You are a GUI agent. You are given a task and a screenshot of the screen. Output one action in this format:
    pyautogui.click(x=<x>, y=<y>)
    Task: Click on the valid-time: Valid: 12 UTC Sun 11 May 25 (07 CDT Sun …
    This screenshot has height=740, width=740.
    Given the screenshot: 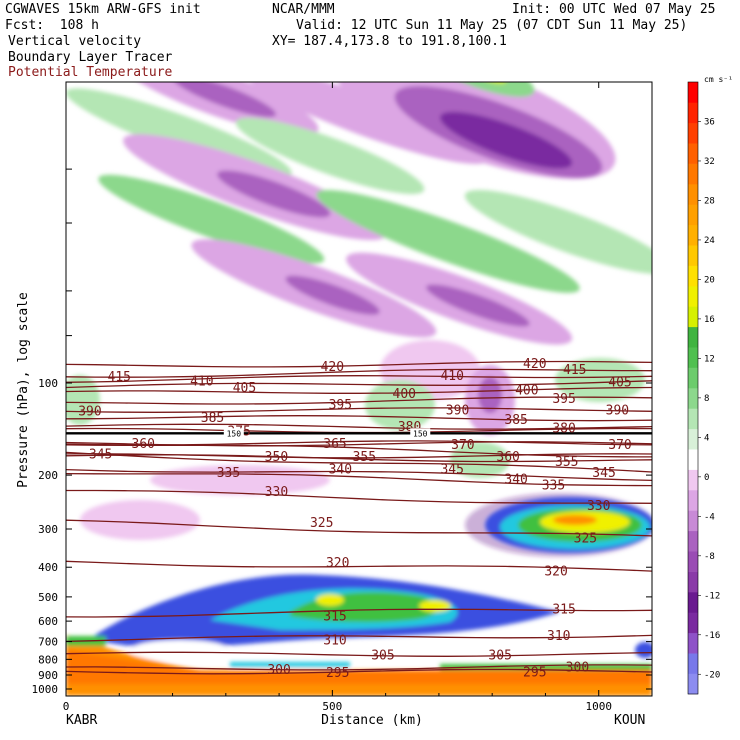 What is the action you would take?
    pyautogui.click(x=492, y=25)
    